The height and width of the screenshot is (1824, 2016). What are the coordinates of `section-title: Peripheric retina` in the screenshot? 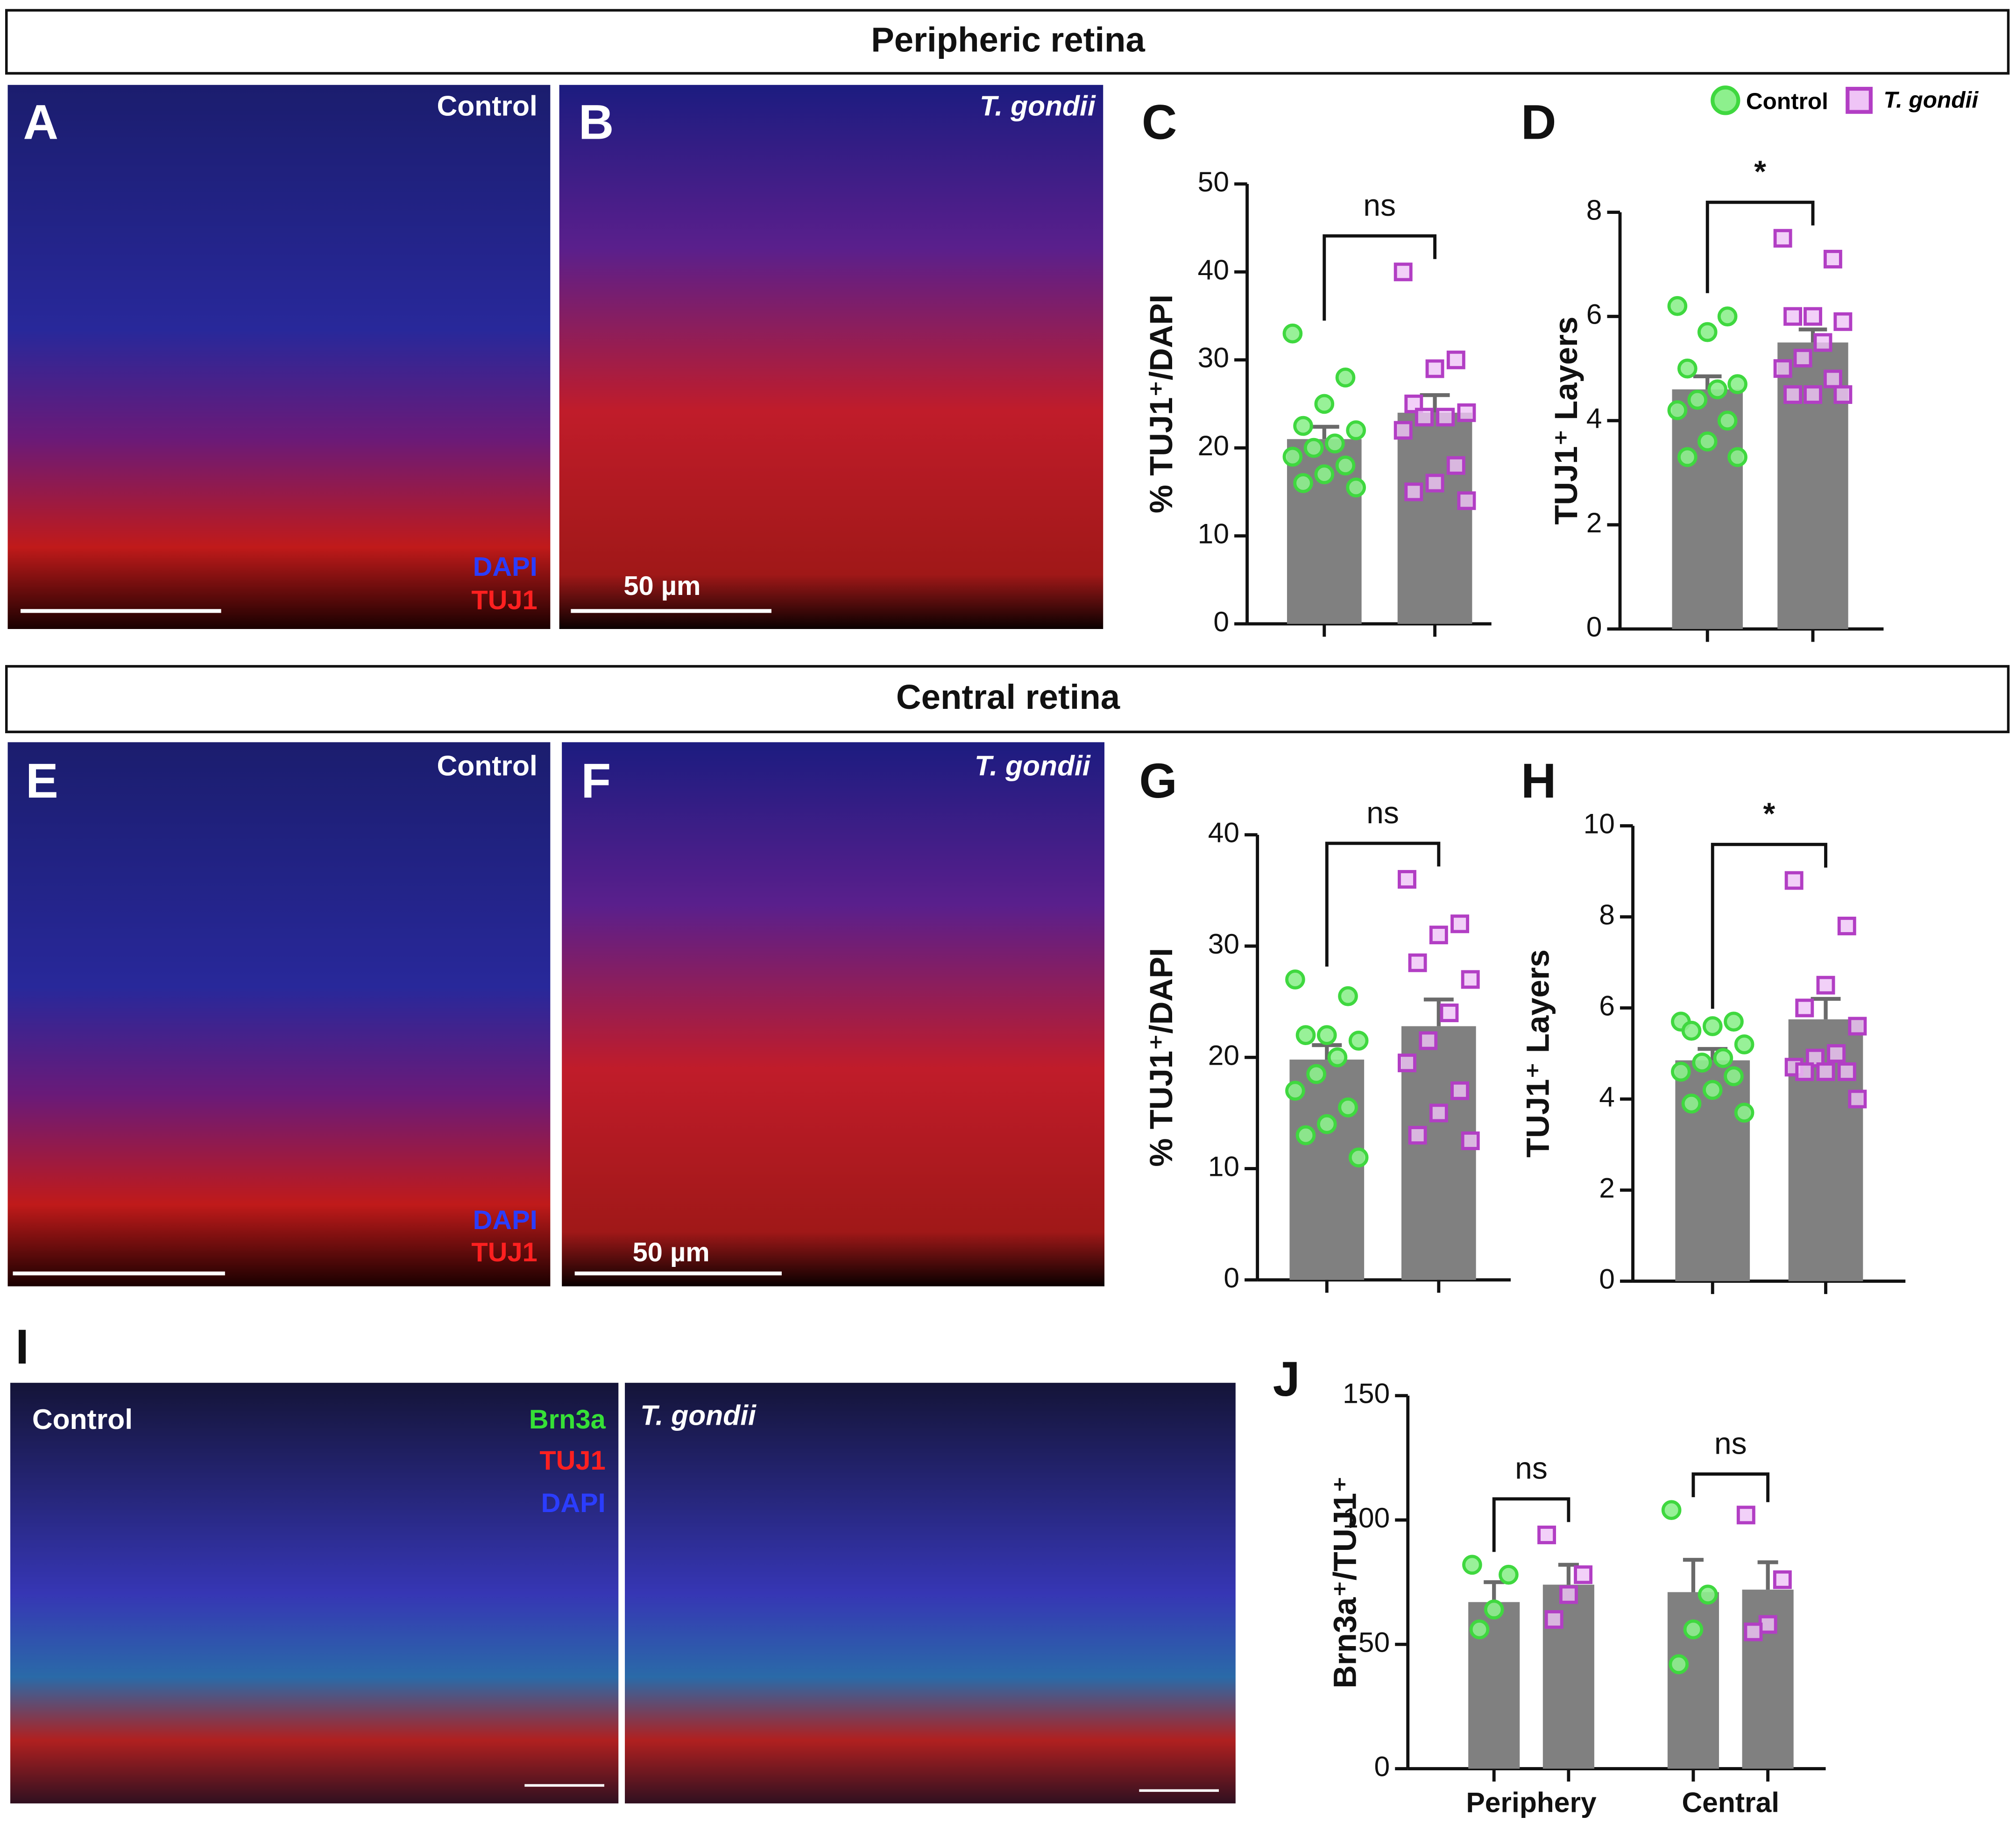 It's located at (1008, 40).